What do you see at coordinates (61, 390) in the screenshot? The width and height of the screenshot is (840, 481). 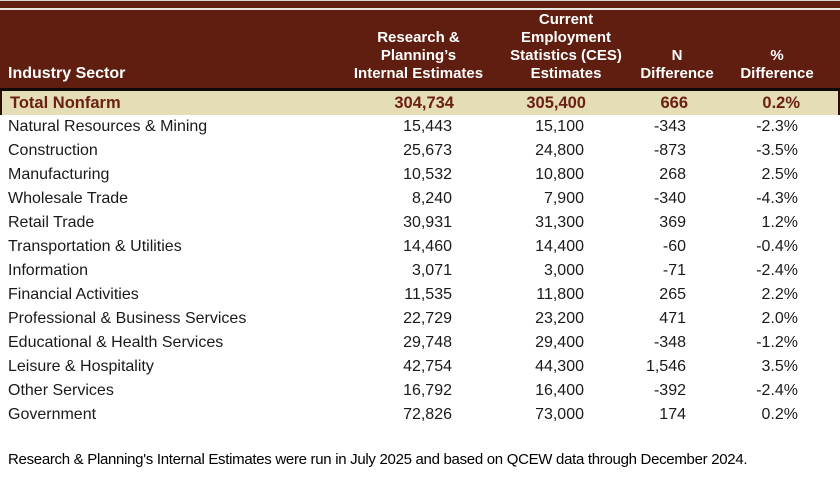 I see `sector-cell: Other Services` at bounding box center [61, 390].